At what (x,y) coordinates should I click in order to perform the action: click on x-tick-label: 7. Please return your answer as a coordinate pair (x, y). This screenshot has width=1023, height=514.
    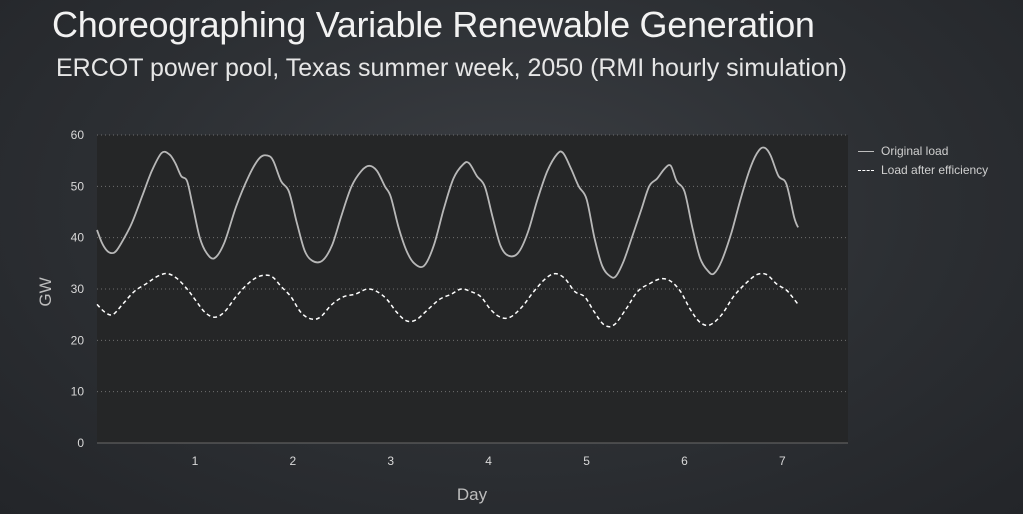
    Looking at the image, I should click on (782, 461).